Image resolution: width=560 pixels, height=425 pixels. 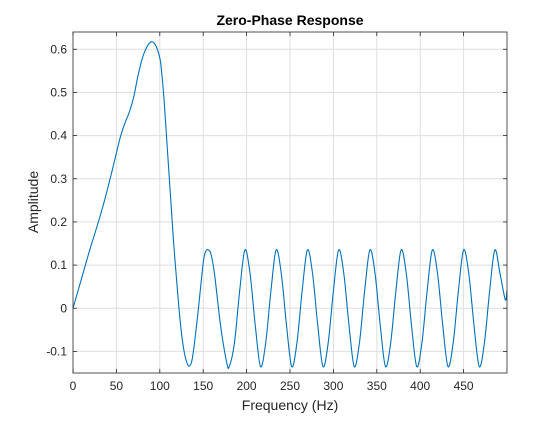 What do you see at coordinates (289, 20) in the screenshot?
I see `chart-title: Zero-Phase Response` at bounding box center [289, 20].